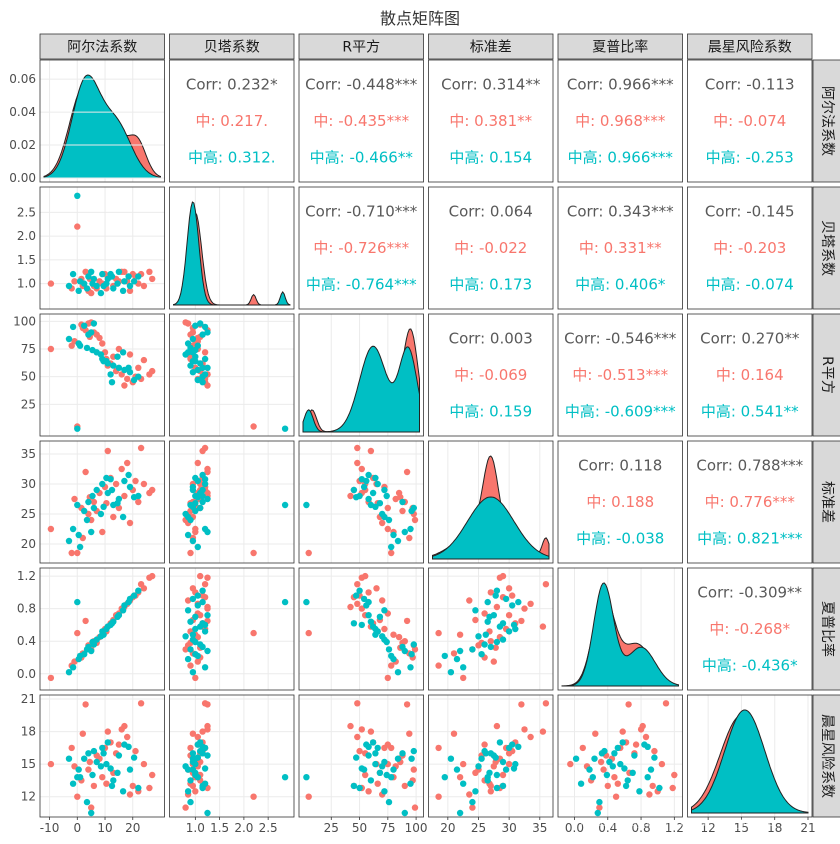 The width and height of the screenshot is (840, 844). What do you see at coordinates (750, 84) in the screenshot?
I see `correlation-overall: Corr: -0.113` at bounding box center [750, 84].